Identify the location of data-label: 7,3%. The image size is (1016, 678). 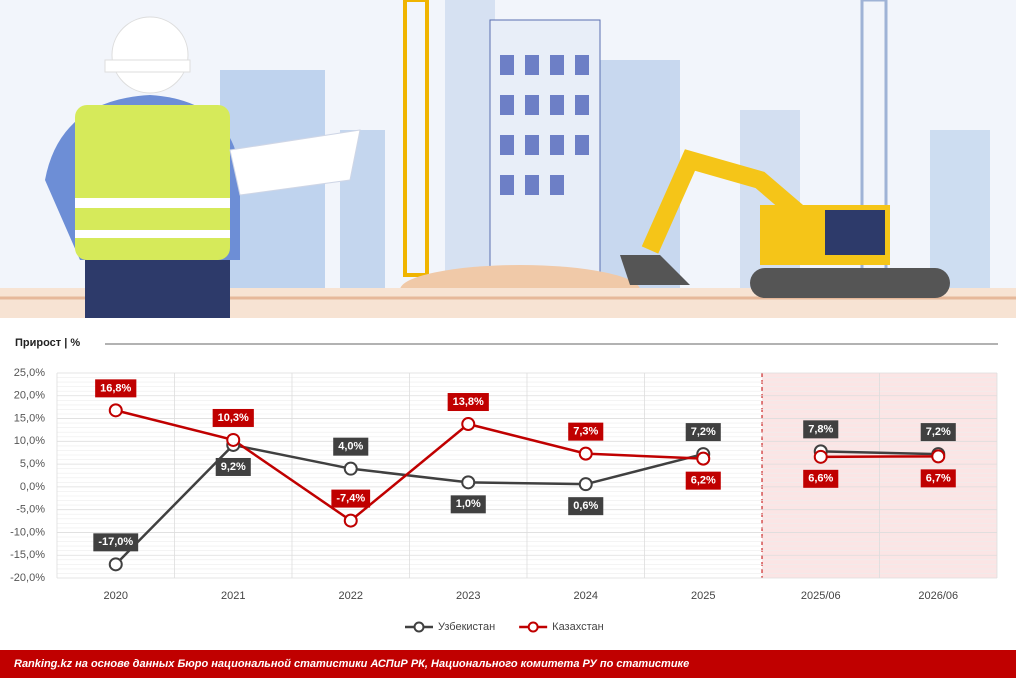
(586, 431).